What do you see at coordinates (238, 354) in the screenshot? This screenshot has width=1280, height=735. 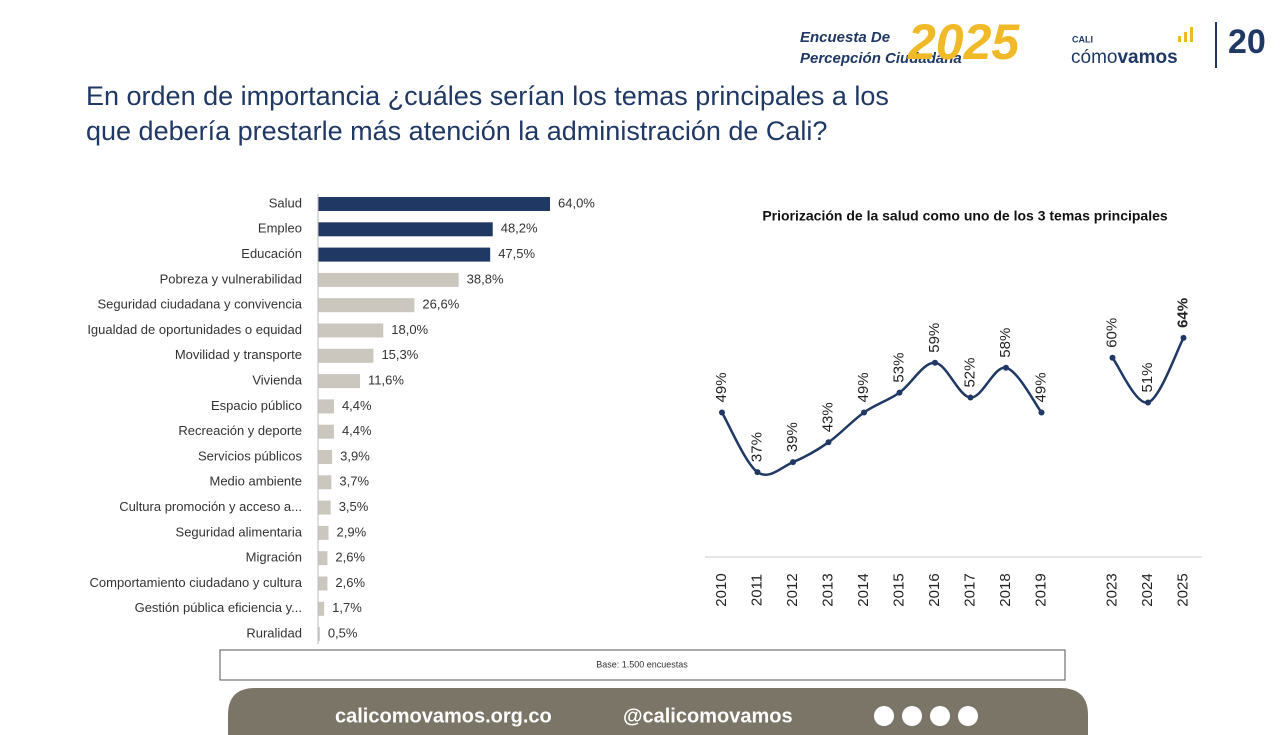 I see `category-label: Movilidad y transporte` at bounding box center [238, 354].